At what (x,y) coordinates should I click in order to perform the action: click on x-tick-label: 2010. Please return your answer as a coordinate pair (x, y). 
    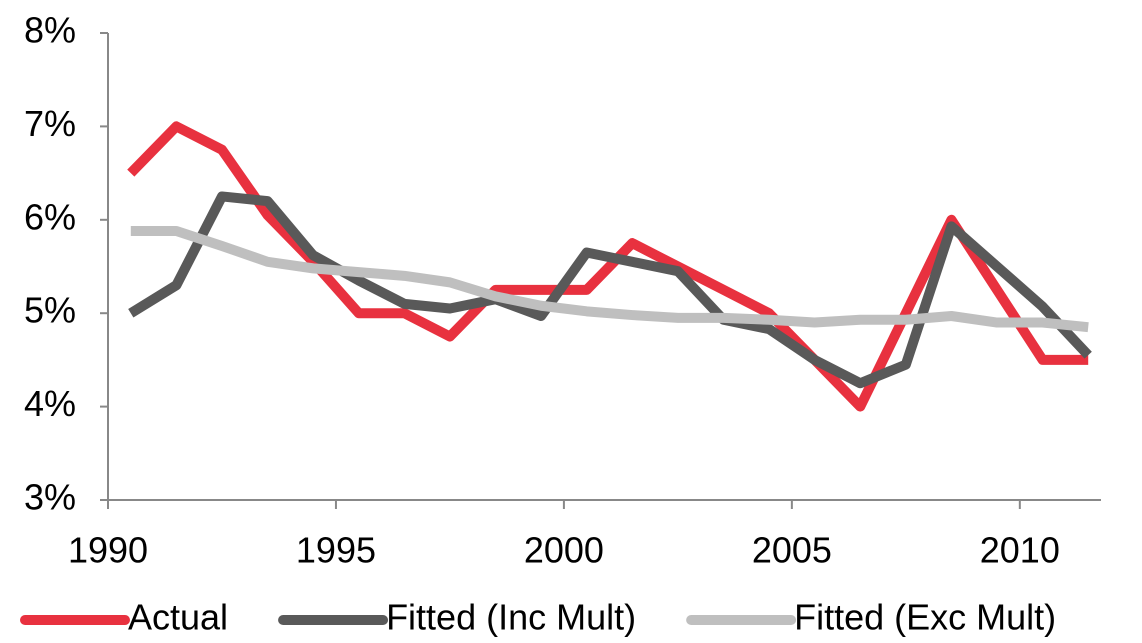
    Looking at the image, I should click on (1020, 550).